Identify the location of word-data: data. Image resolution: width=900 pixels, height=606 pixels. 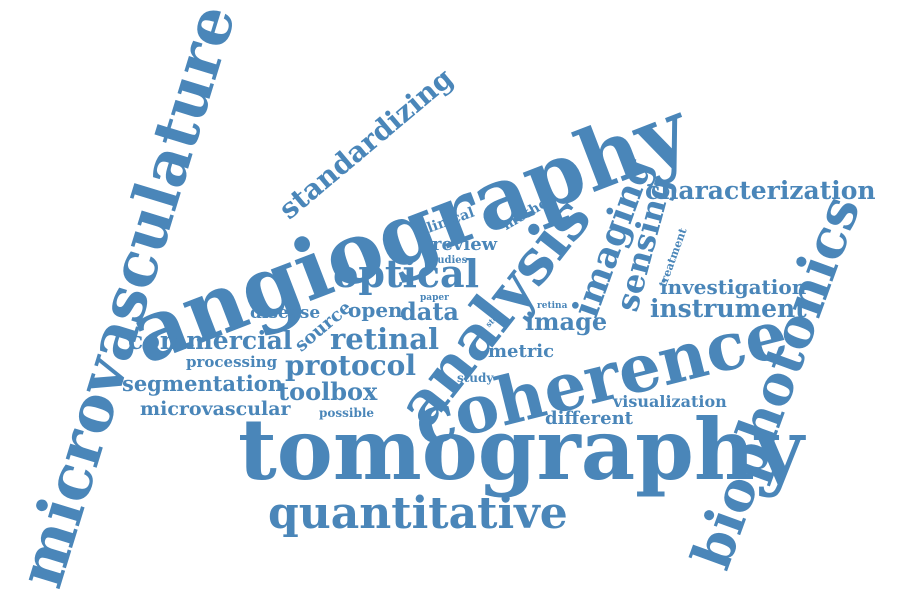
(429, 311).